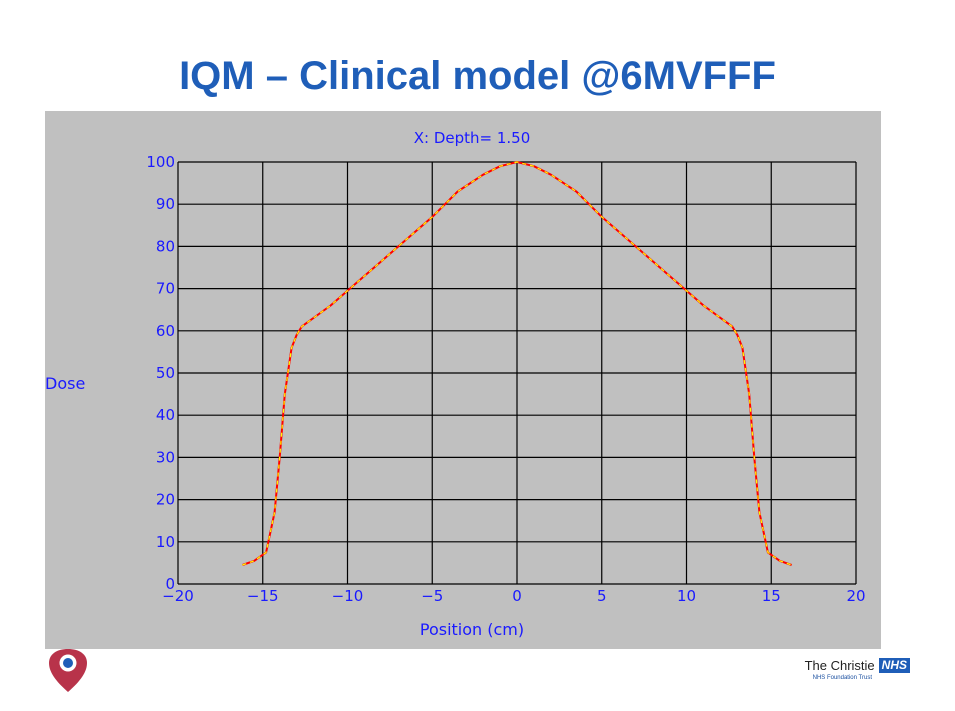  What do you see at coordinates (477, 76) in the screenshot?
I see `slide-title: IQM – Clinical model @6MVFFF` at bounding box center [477, 76].